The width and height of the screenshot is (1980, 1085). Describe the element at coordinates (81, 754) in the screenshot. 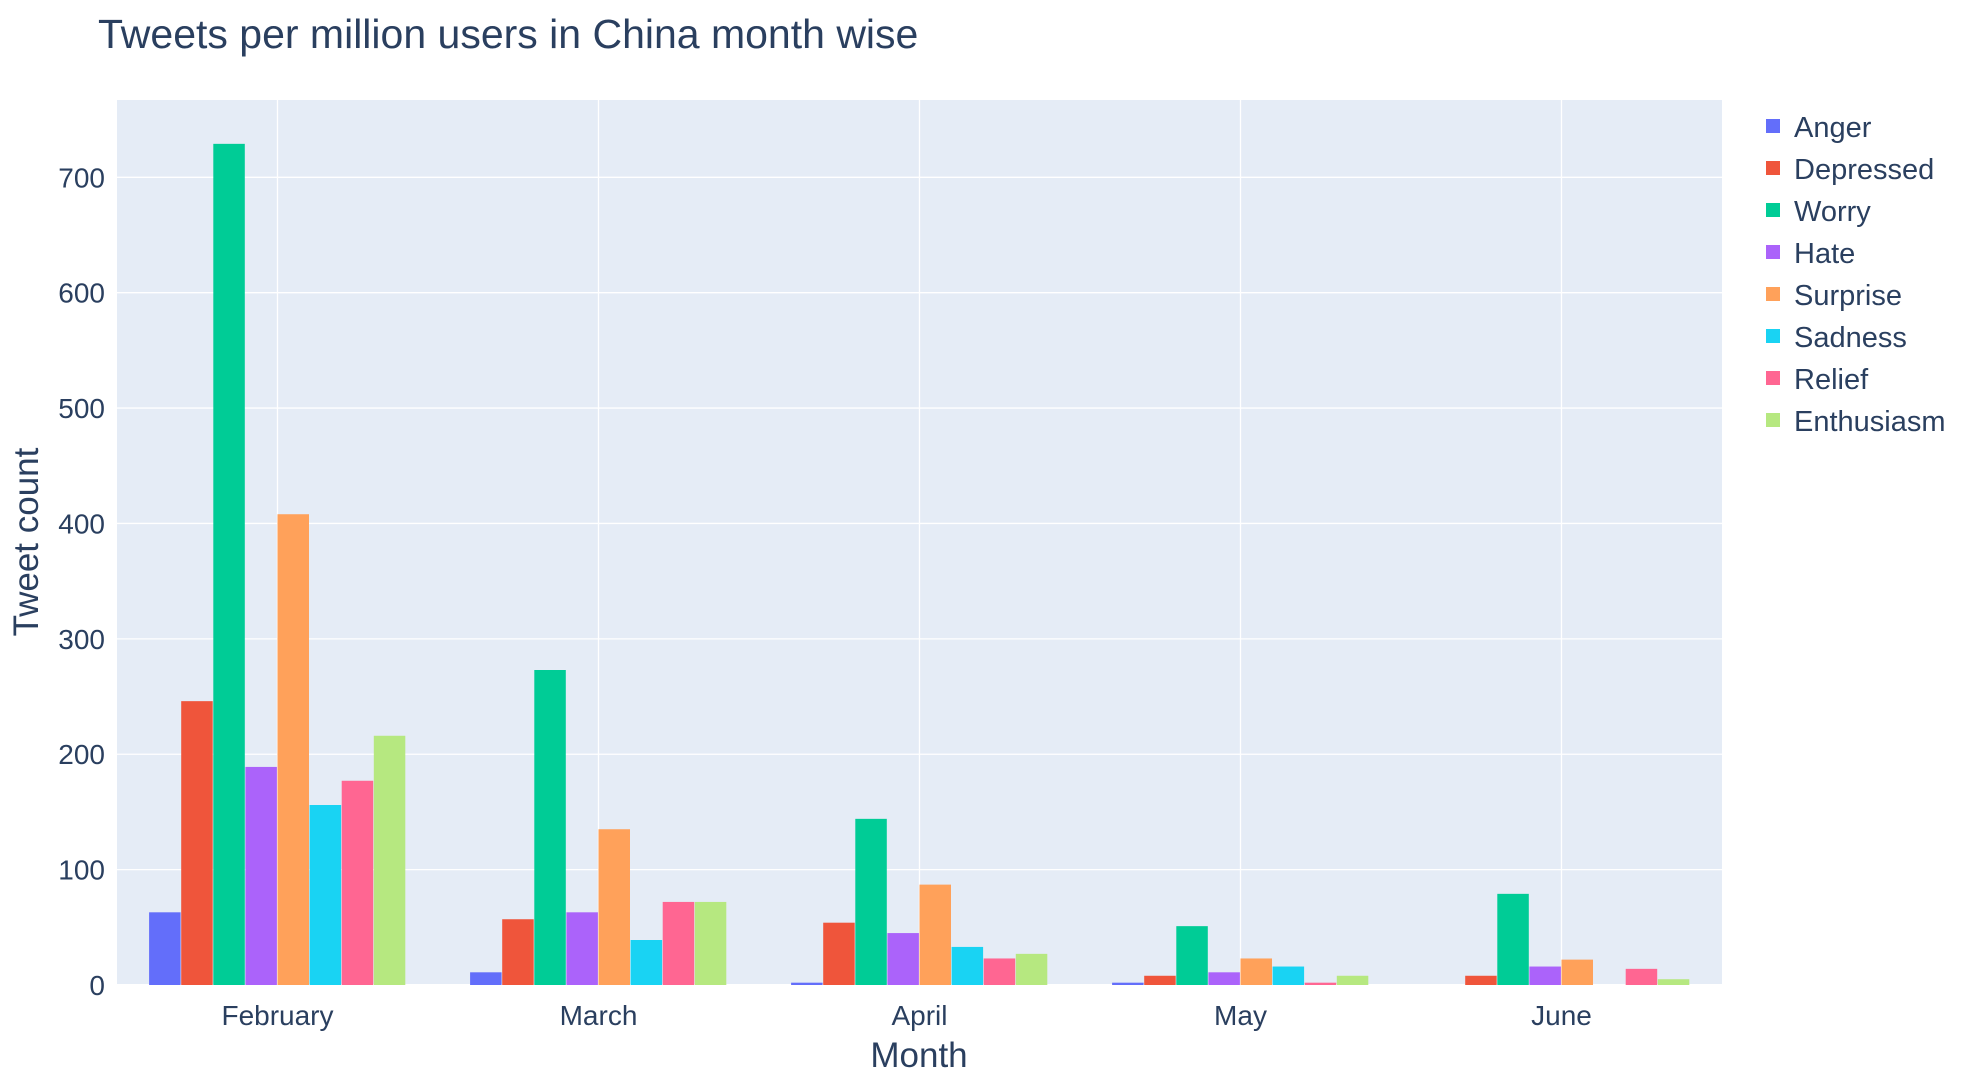

I see `y-tick-label: 200` at that location.